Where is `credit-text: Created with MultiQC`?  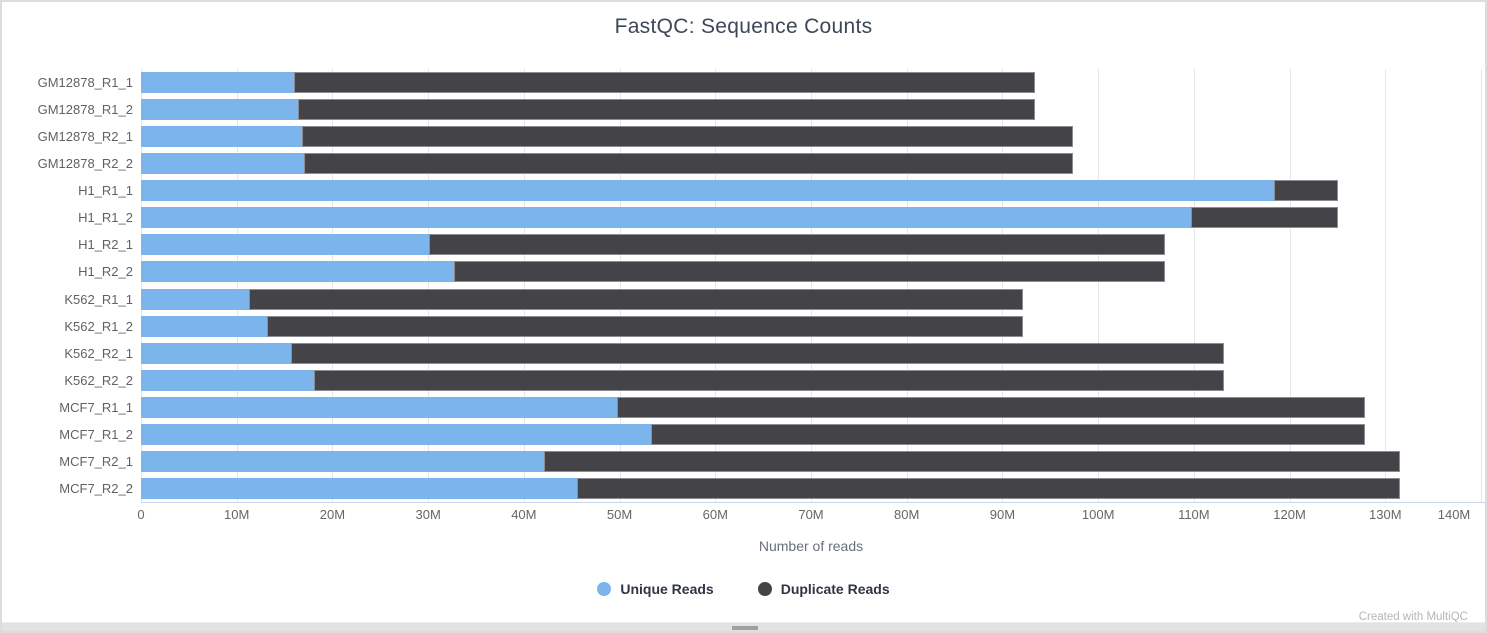
credit-text: Created with MultiQC is located at coordinates (1413, 617).